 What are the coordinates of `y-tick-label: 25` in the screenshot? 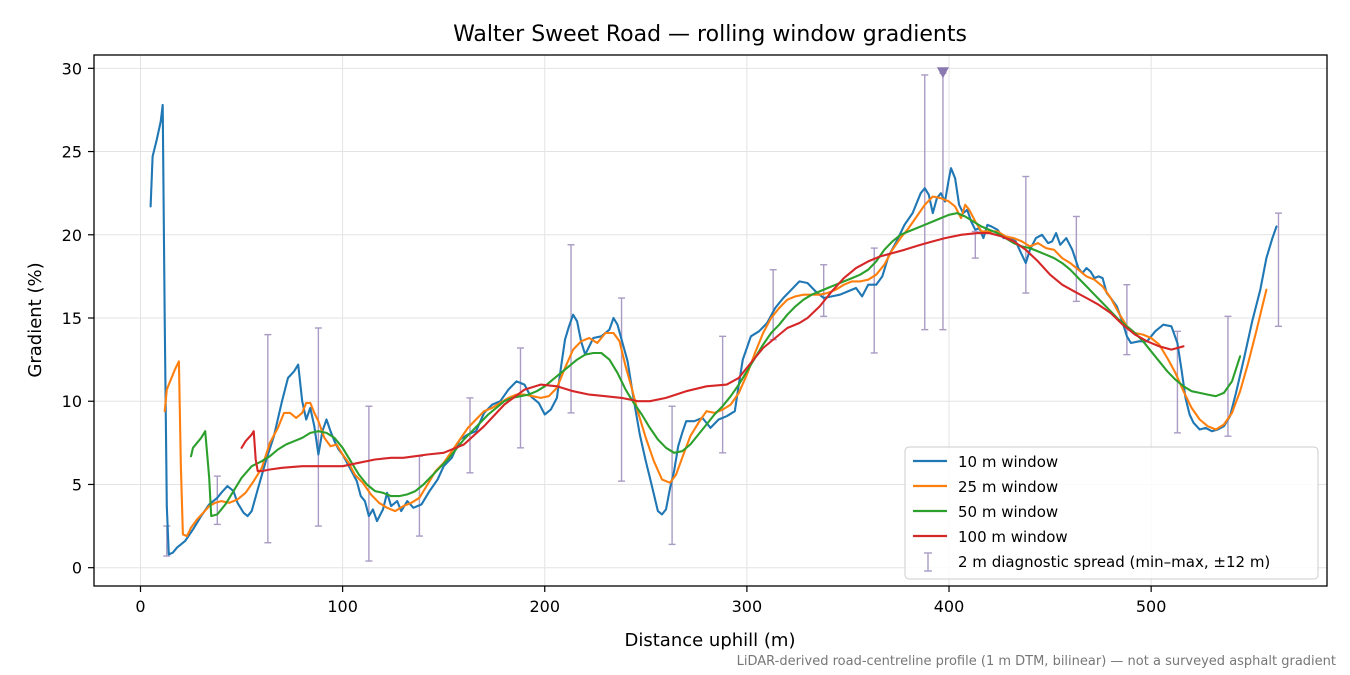 It's located at (72, 152).